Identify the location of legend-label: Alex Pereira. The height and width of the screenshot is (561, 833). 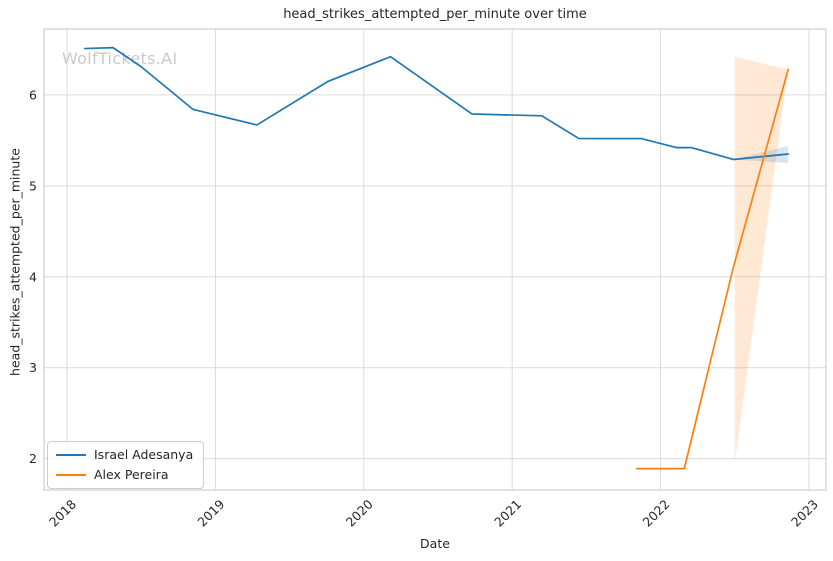
(131, 474).